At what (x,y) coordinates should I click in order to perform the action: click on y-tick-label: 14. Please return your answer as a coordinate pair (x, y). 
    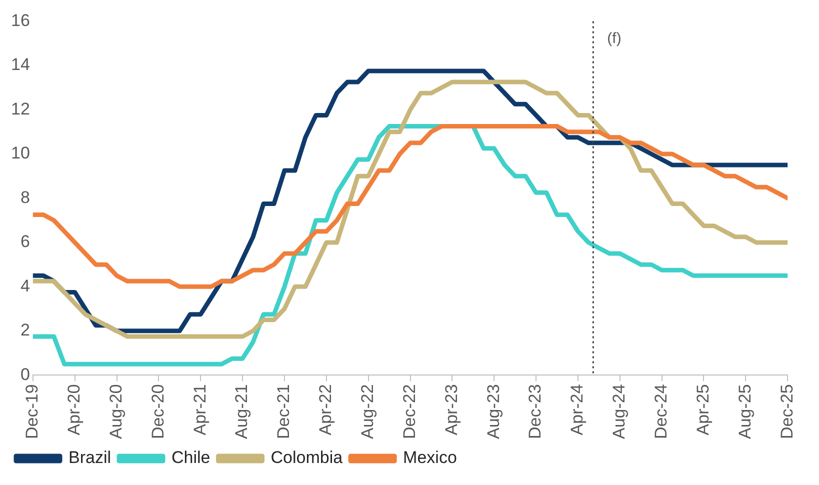
    Looking at the image, I should click on (20, 64).